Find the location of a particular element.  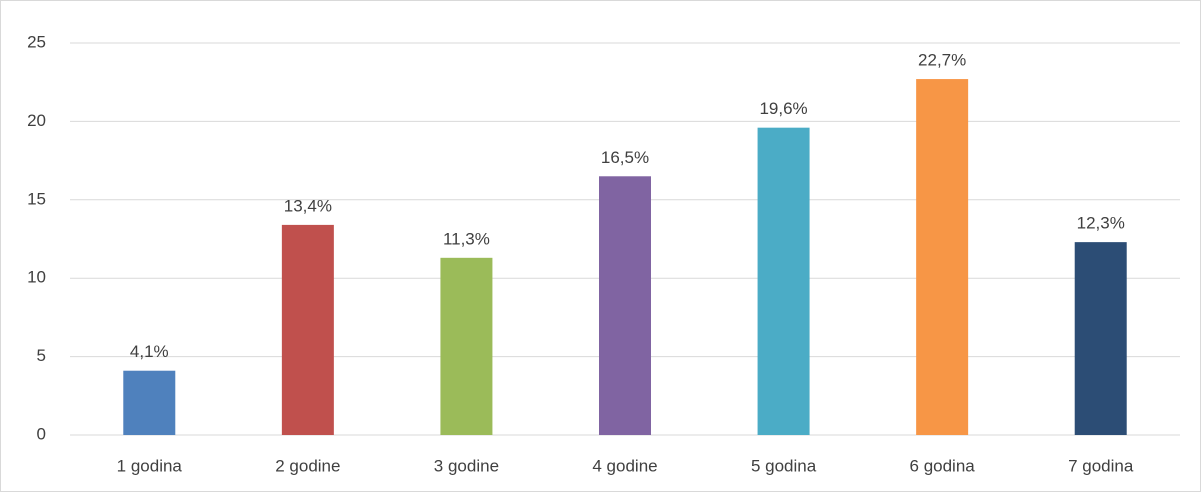

data-label: 22,7% is located at coordinates (942, 60).